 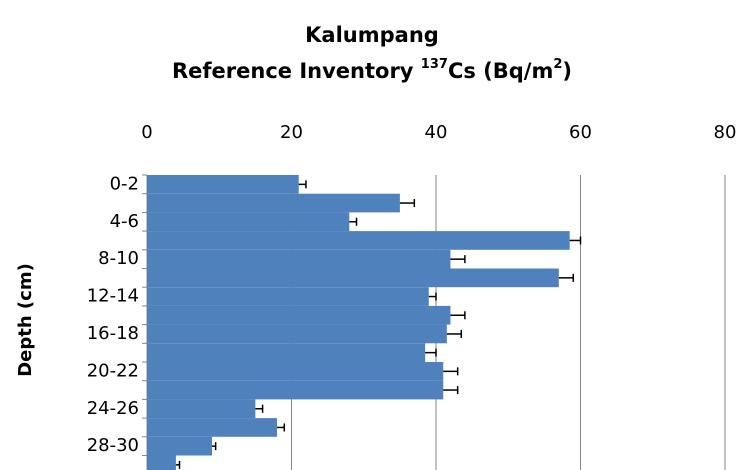 What do you see at coordinates (113, 296) in the screenshot?
I see `y-tick-label: 12-14` at bounding box center [113, 296].